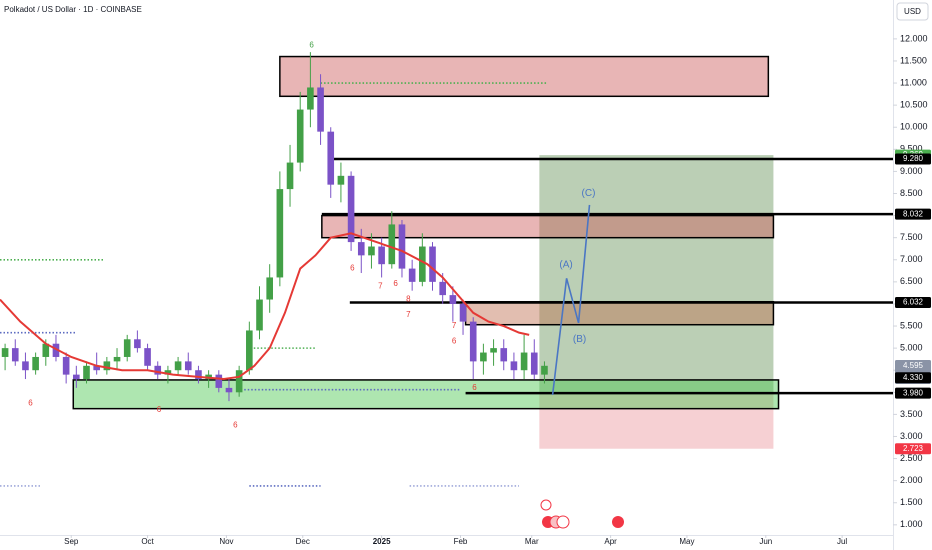  Describe the element at coordinates (610, 541) in the screenshot. I see `x-tick-label: Apr` at that location.